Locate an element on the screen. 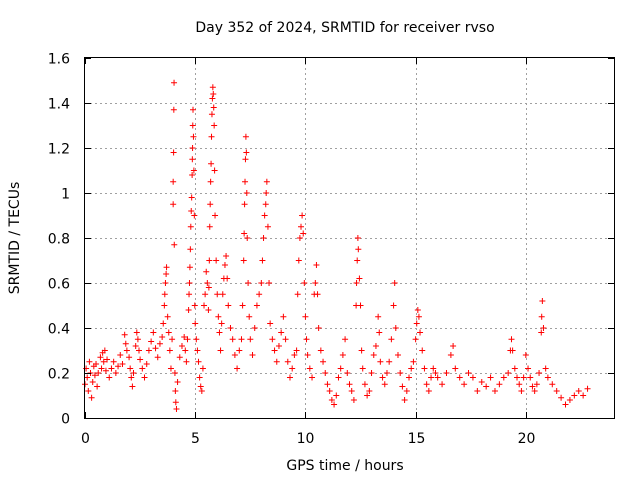 This screenshot has width=640, height=480. y-tick-label: 1.4 is located at coordinates (59, 105).